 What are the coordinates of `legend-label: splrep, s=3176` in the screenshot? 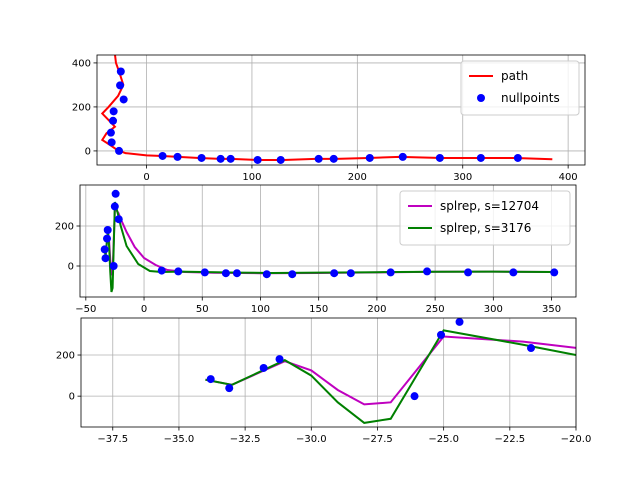 It's located at (485, 228).